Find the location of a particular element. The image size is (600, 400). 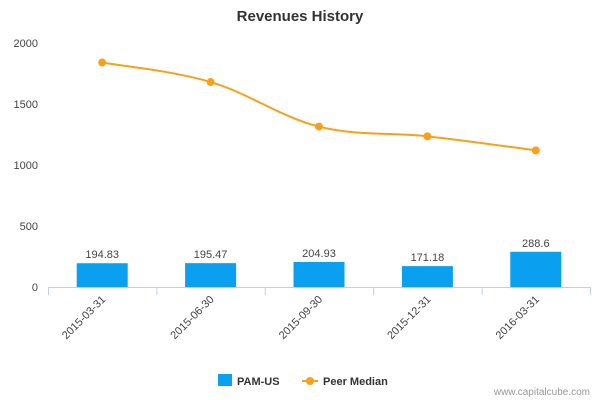

bar-series: 194.83 195.47 204.93 171.18 288.6 is located at coordinates (319, 262).